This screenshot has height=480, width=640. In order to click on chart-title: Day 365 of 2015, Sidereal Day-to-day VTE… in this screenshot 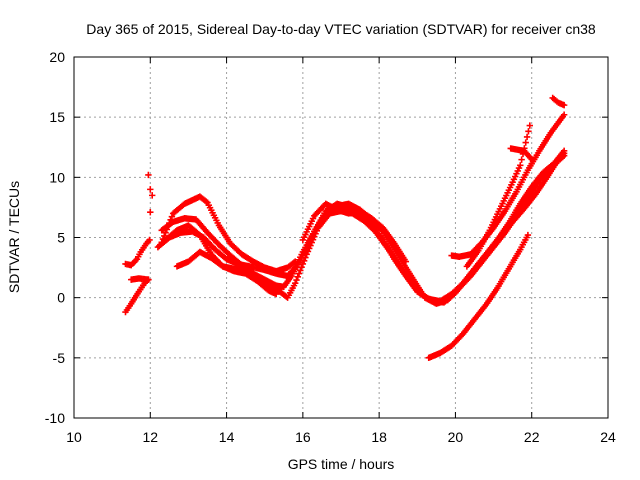, I will do `click(341, 29)`.